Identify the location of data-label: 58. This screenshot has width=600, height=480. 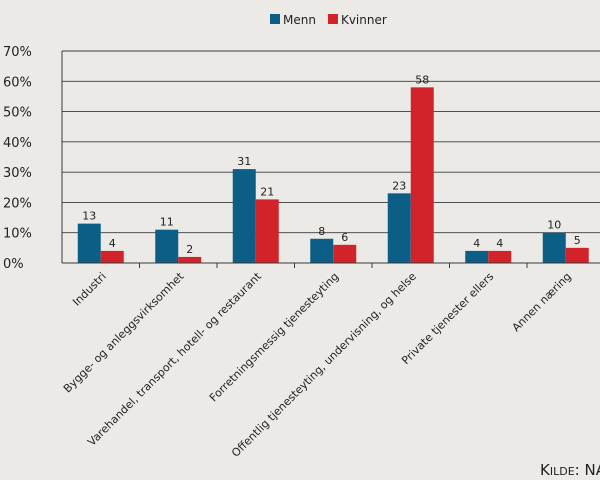
(422, 79).